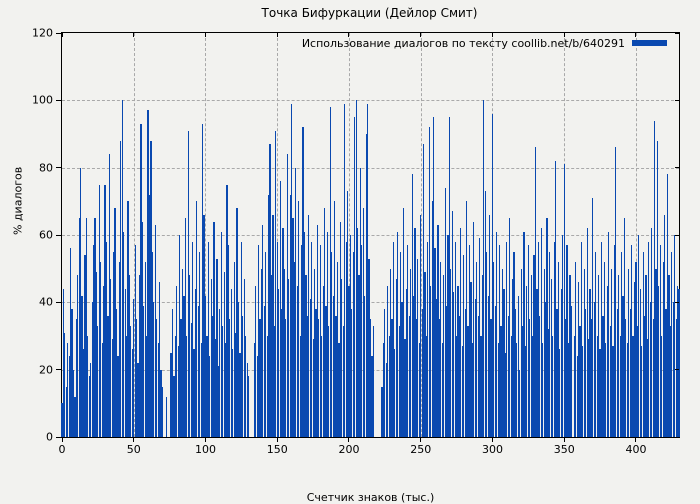 The image size is (700, 504). Describe the element at coordinates (46, 235) in the screenshot. I see `y-tick-label: 60` at that location.